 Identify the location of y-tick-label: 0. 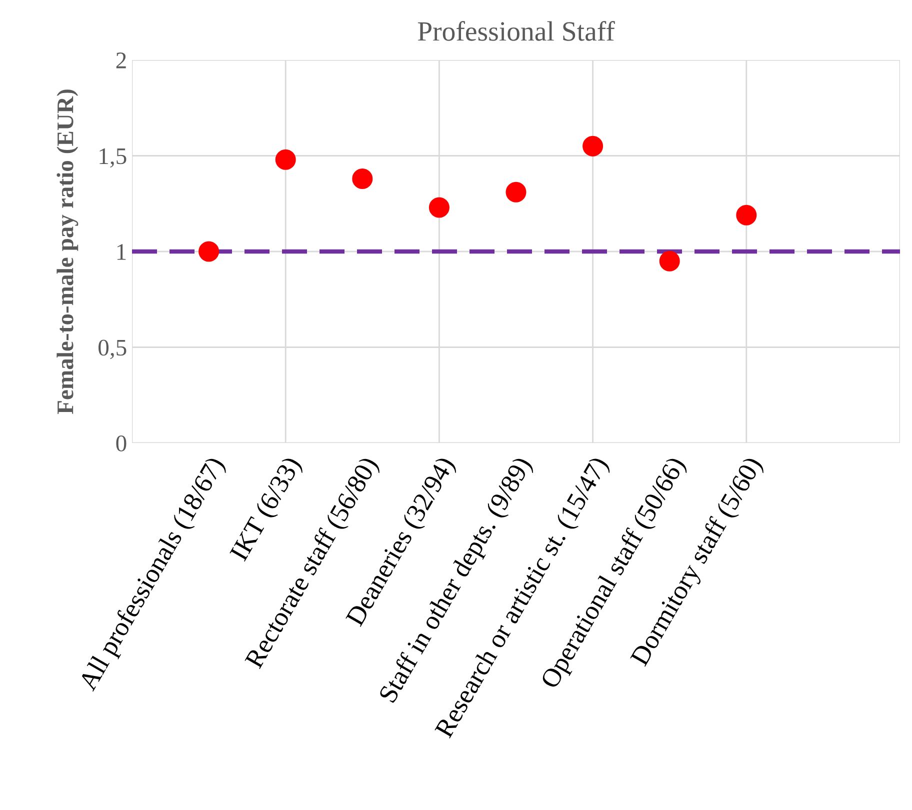
(121, 443).